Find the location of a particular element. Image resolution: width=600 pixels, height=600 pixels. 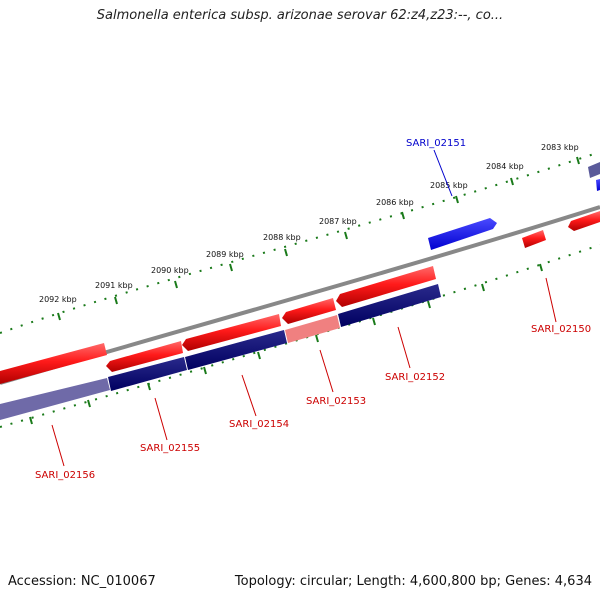

accession-text: Accession: NC_010067 is located at coordinates (82, 581).